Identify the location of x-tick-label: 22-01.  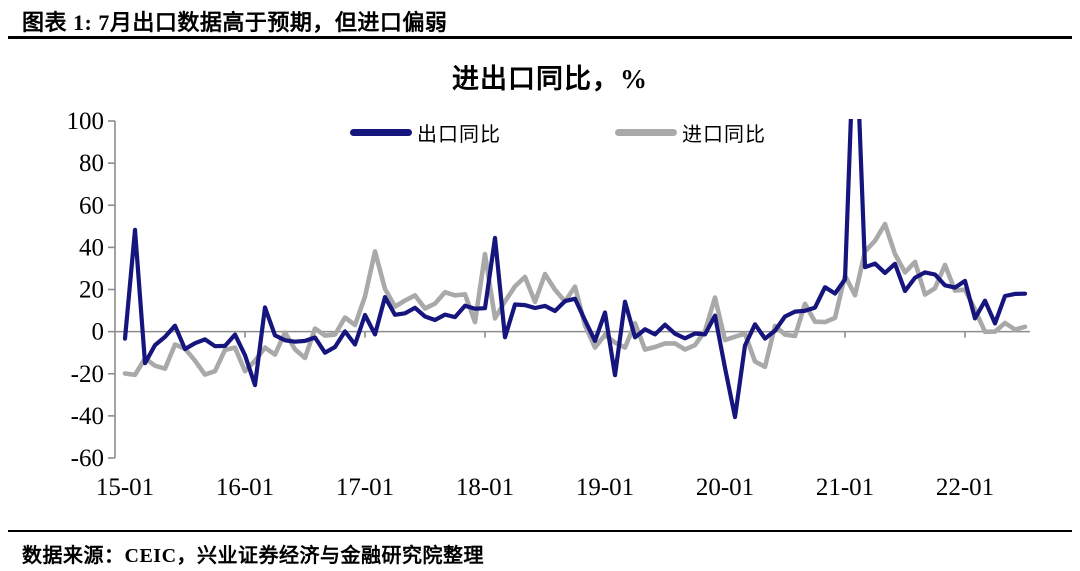
(965, 487).